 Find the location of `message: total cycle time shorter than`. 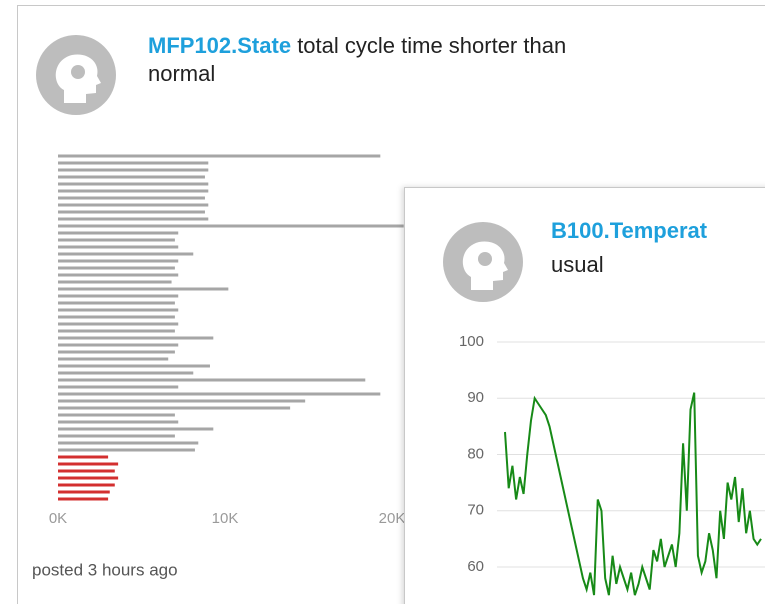

message: total cycle time shorter than is located at coordinates (431, 45).